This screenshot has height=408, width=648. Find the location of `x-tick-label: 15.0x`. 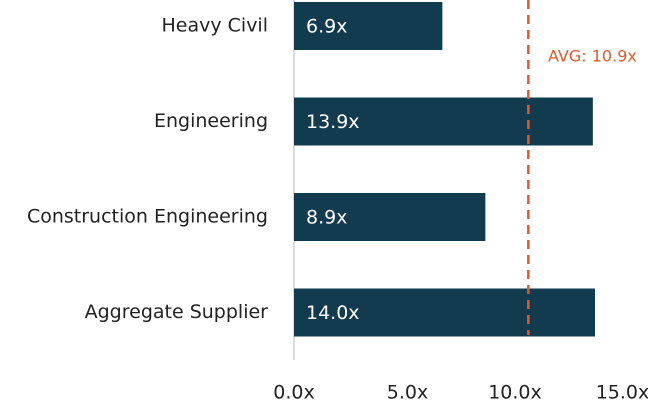

x-tick-label: 15.0x is located at coordinates (622, 393).